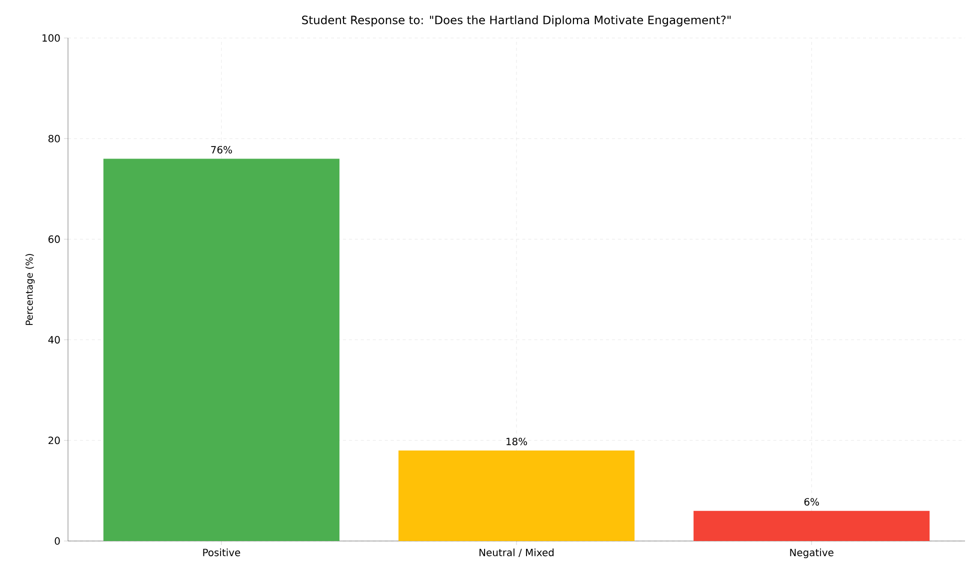  Describe the element at coordinates (51, 38) in the screenshot. I see `y-tick-label: 100` at that location.